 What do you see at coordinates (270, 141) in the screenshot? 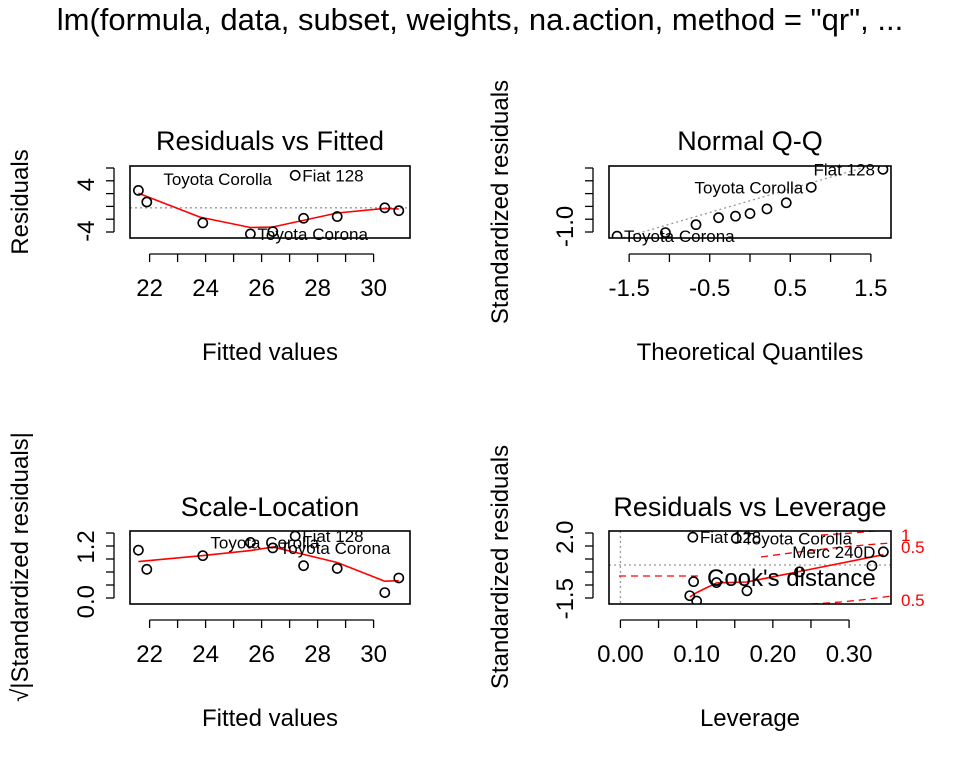
I see `panel-title: Residuals vs Fitted` at bounding box center [270, 141].